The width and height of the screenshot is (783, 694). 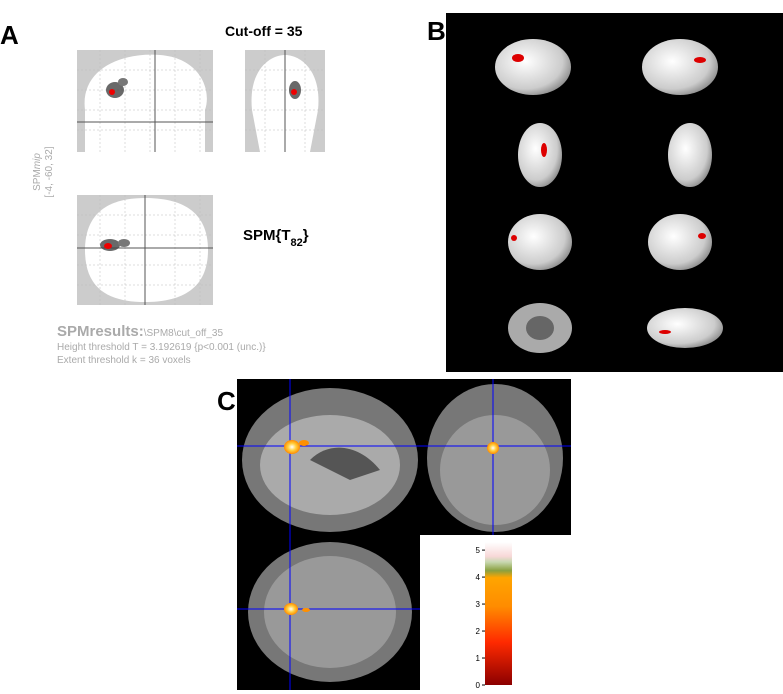 I want to click on glass-brain-axial, so click(x=145, y=250).